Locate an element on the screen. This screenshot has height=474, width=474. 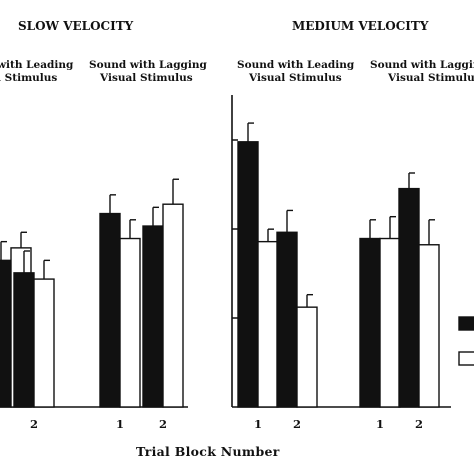
tick-label-p0-g1-b1: 2 is located at coordinates (163, 424).